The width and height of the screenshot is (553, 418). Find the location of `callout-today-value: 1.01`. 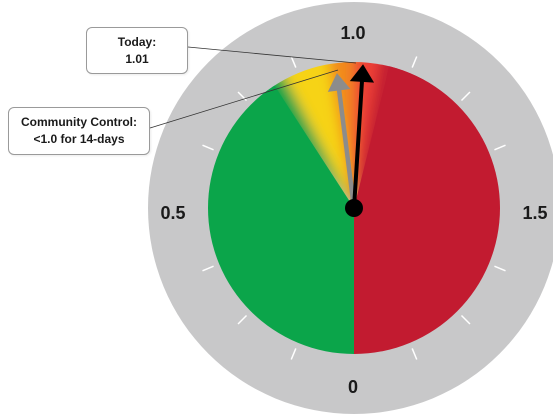

callout-today-value: 1.01 is located at coordinates (137, 59).